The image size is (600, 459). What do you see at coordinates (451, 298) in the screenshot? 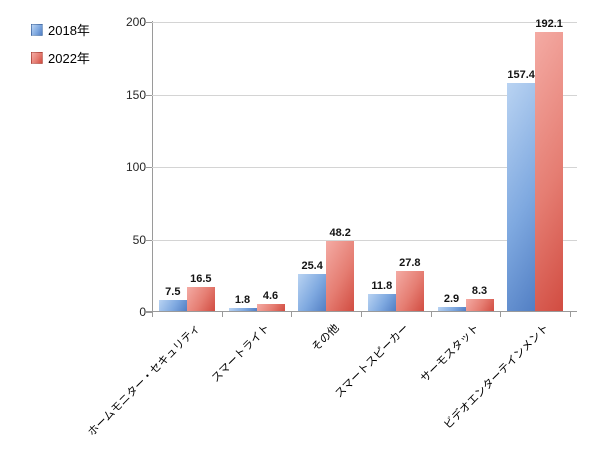
I see `data-label: 2.9` at bounding box center [451, 298].